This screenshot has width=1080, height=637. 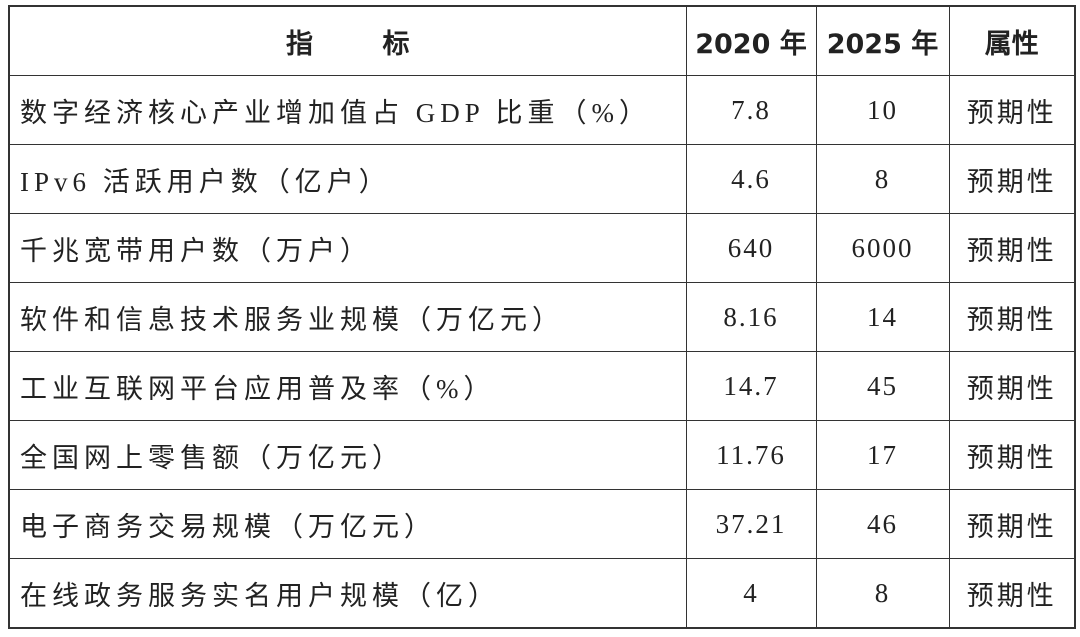 I want to click on value-cell: 46, so click(x=882, y=524).